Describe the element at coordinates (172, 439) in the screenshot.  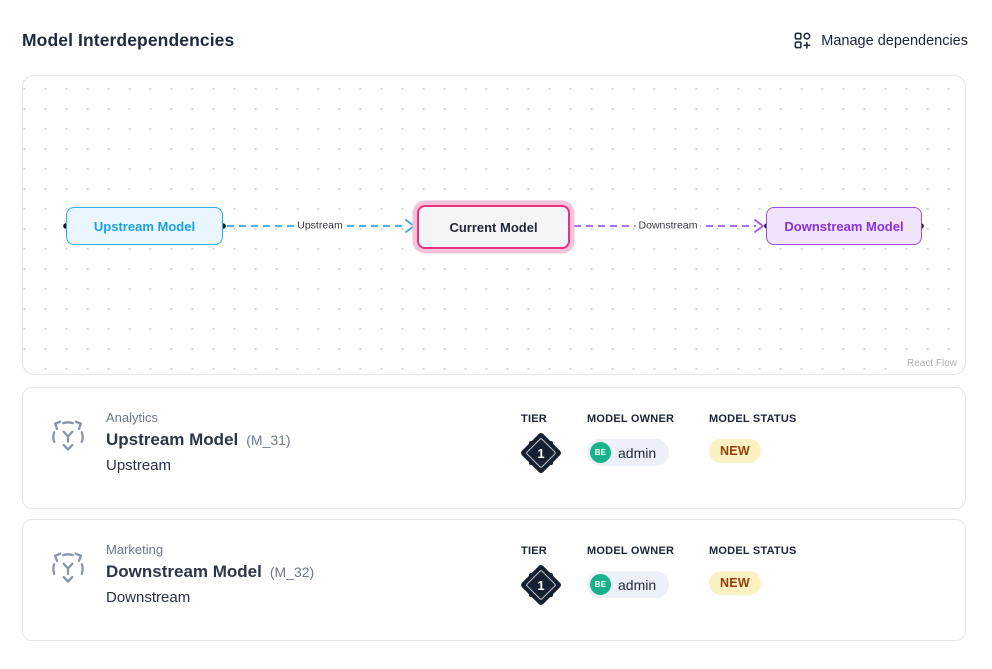
I see `model-name: Upstream Model` at that location.